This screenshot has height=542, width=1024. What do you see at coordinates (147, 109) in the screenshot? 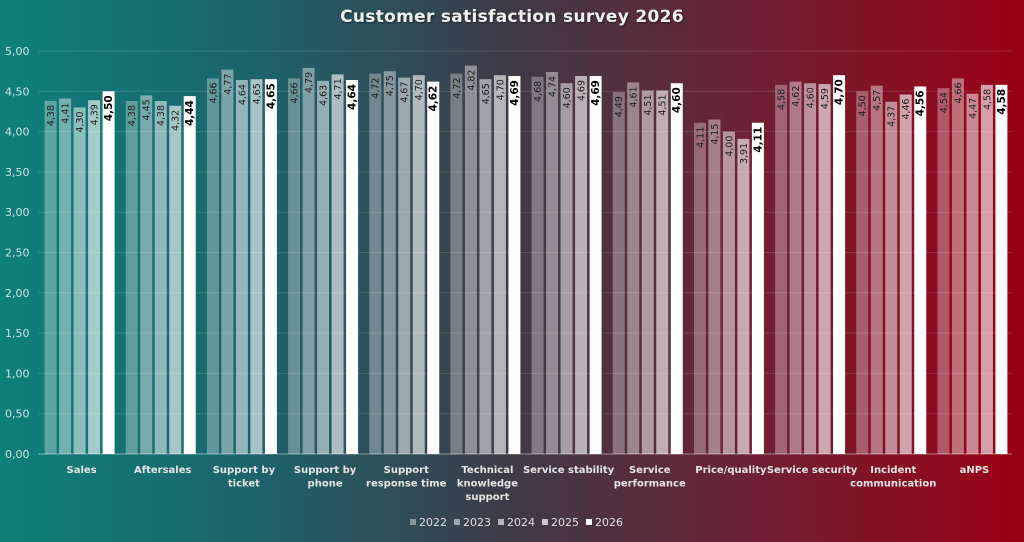
I see `data-label: 4,45` at bounding box center [147, 109].